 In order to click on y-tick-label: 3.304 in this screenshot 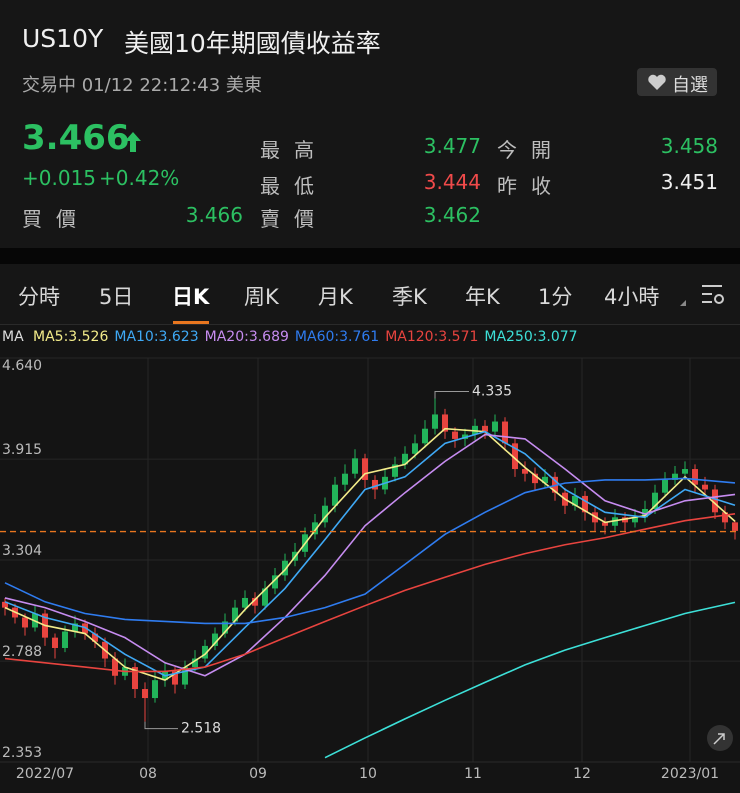, I will do `click(22, 551)`.